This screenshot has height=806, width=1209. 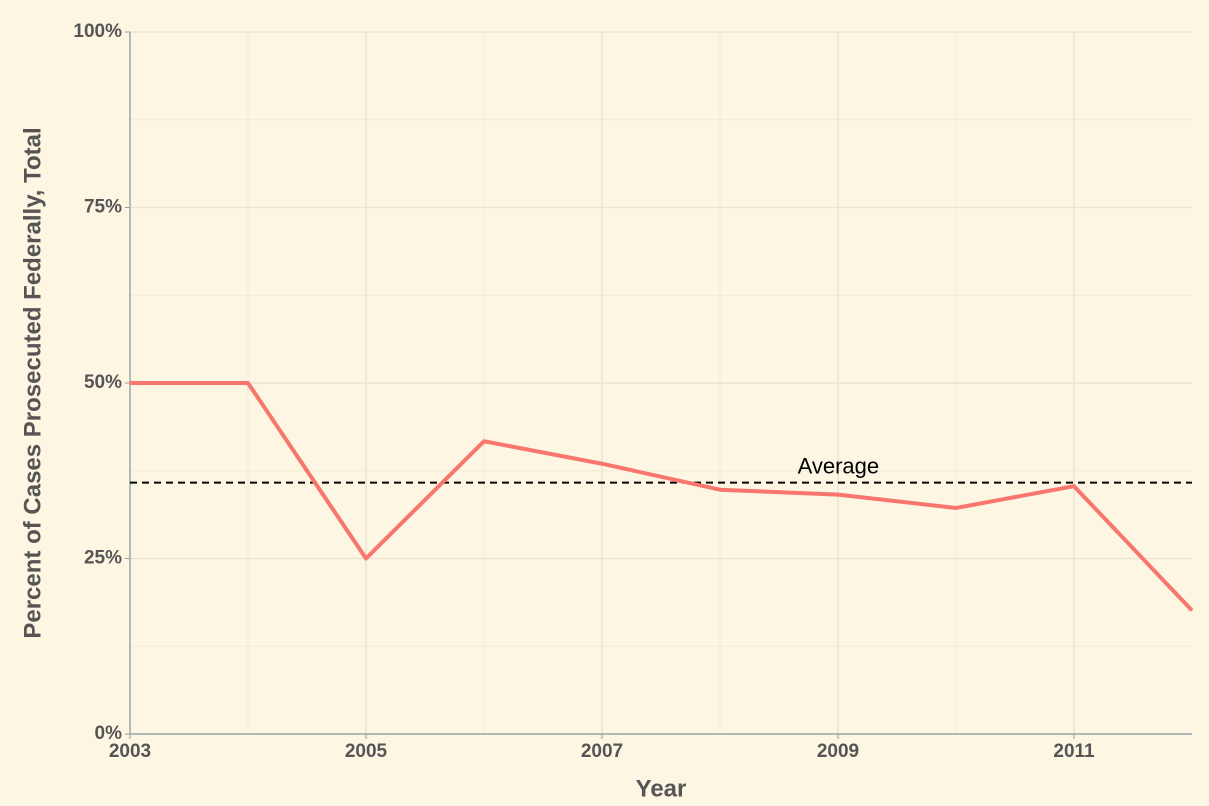 I want to click on x-axis-title: Year, so click(x=661, y=788).